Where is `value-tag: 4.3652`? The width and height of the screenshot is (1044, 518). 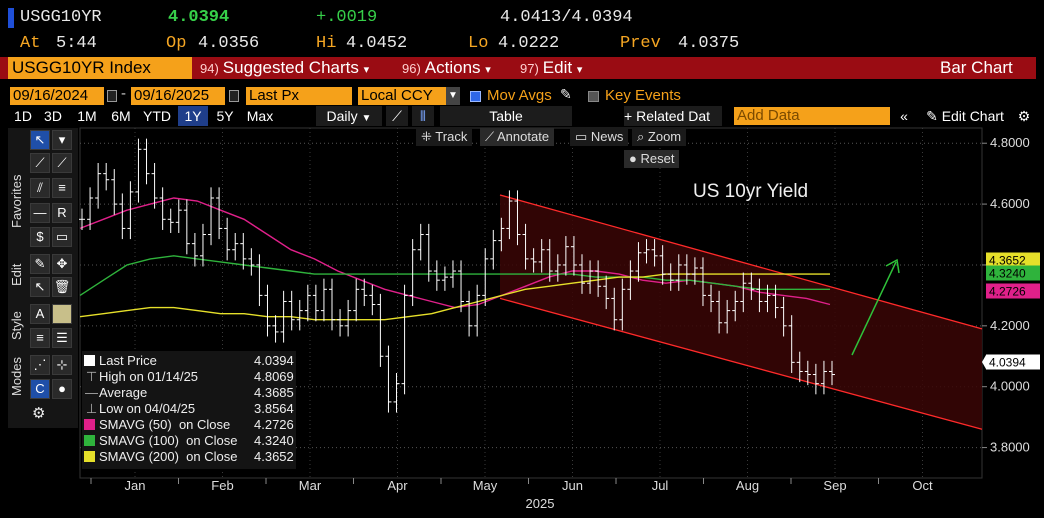 value-tag: 4.3652 is located at coordinates (1007, 261).